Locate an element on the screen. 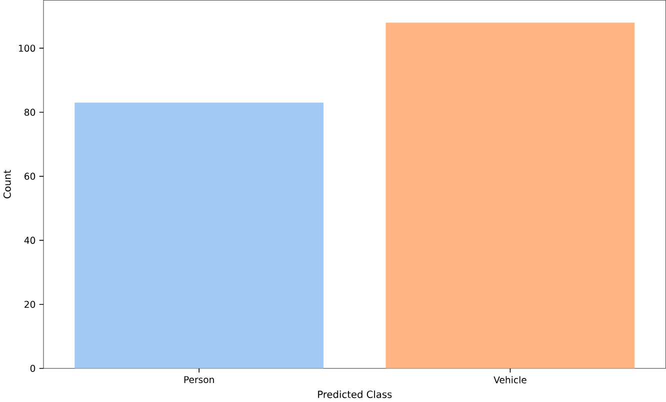 The image size is (666, 402). y-tick-label: 20 is located at coordinates (30, 304).